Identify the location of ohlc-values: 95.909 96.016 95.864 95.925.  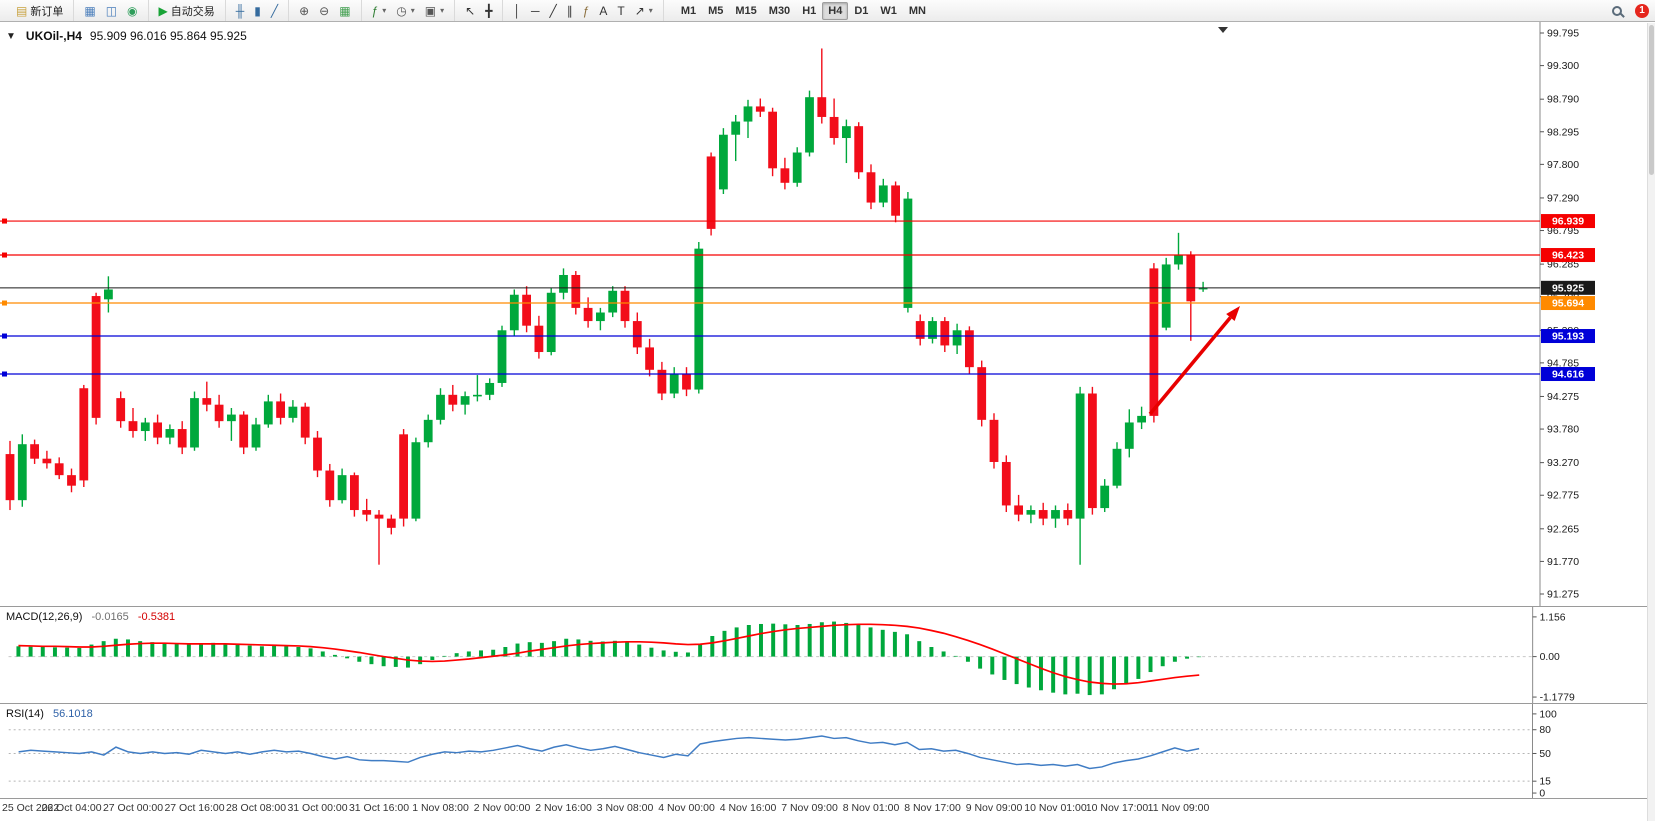
(168, 36).